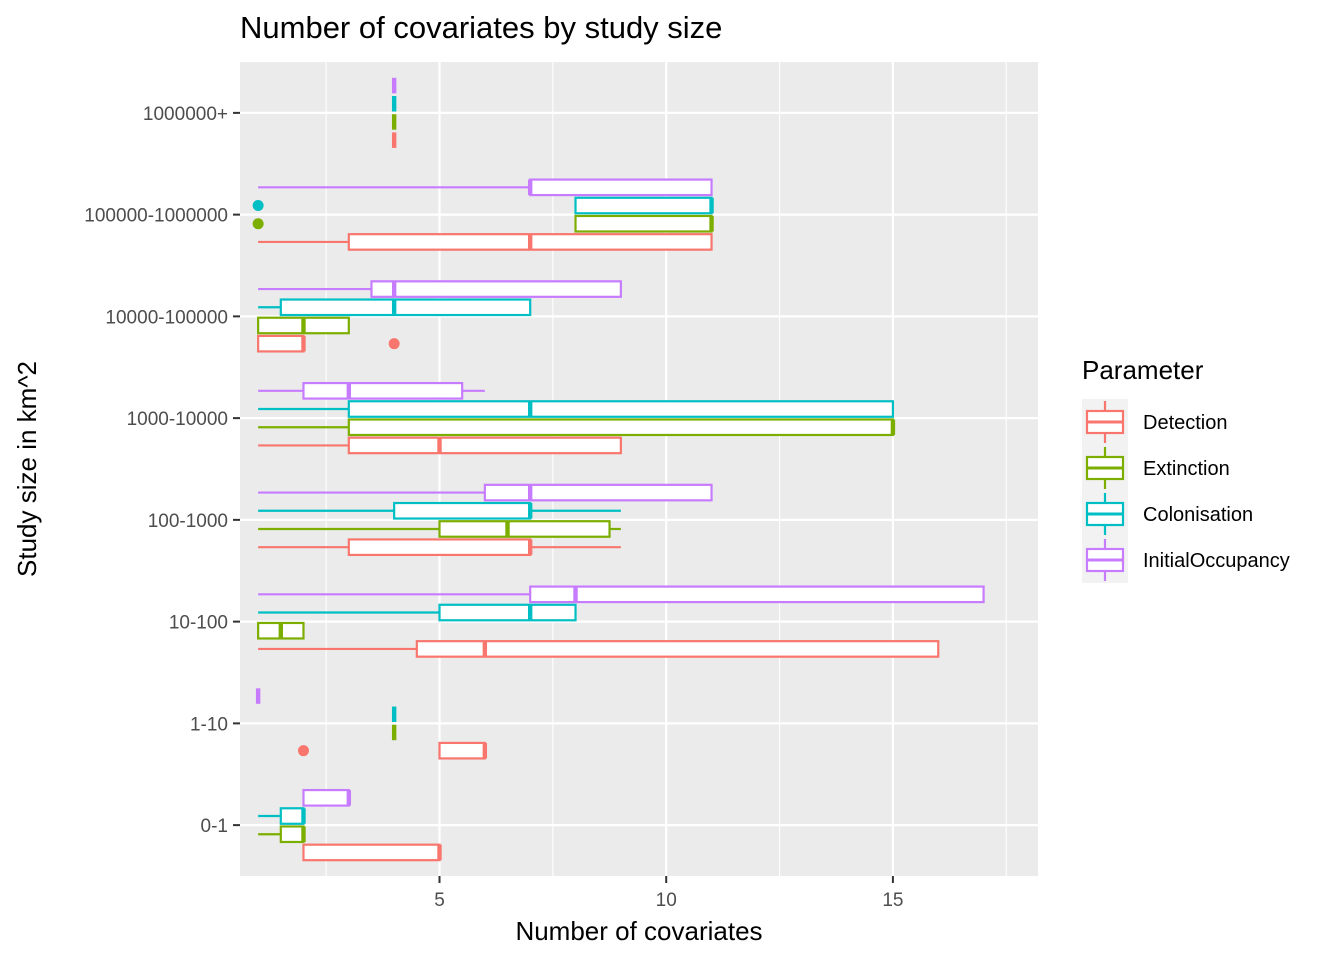 The height and width of the screenshot is (960, 1344). I want to click on legend-title: Parameter, so click(1143, 370).